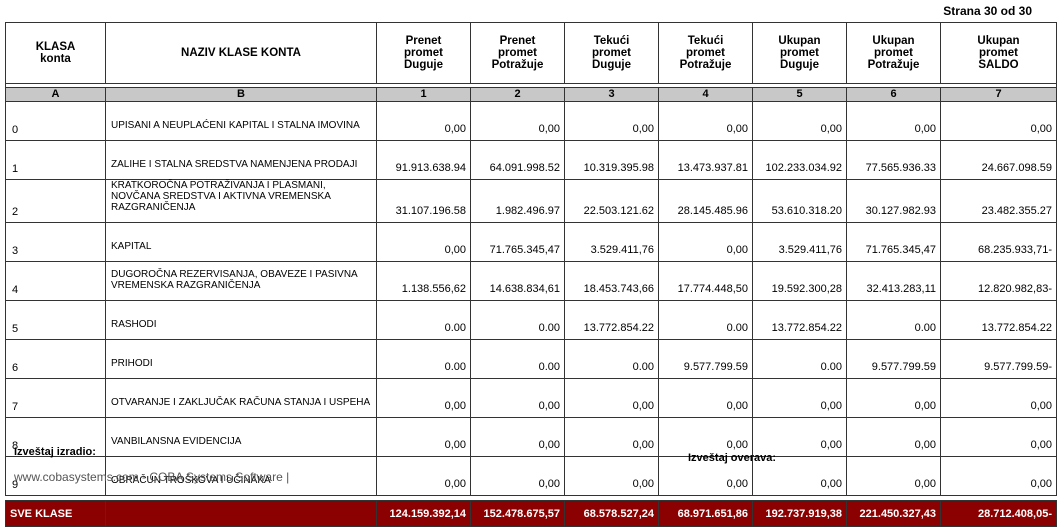 The image size is (1060, 527). I want to click on amount-cell: 71.765.345,47, so click(517, 242).